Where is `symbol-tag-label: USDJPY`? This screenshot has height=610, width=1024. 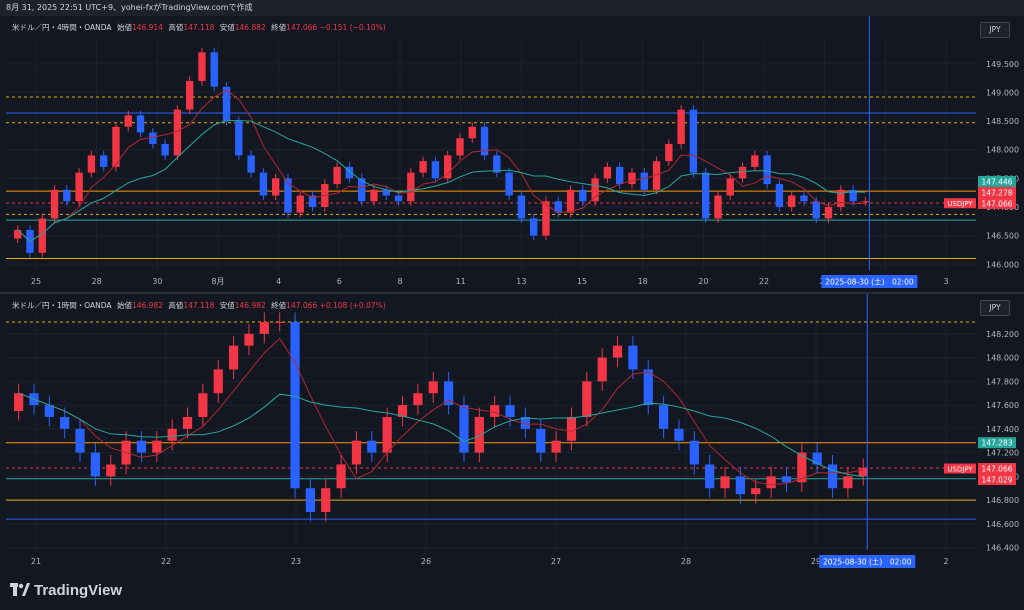
symbol-tag-label: USDJPY is located at coordinates (960, 470).